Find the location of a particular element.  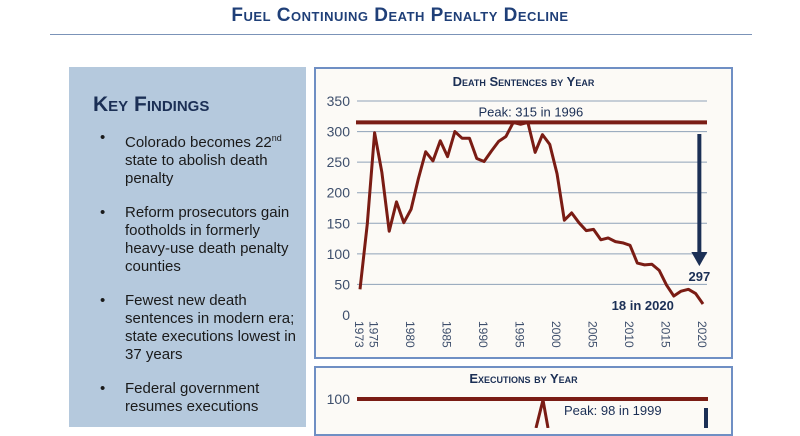

page-title: Fuel Continuing Death Penalty Decline is located at coordinates (400, 16).